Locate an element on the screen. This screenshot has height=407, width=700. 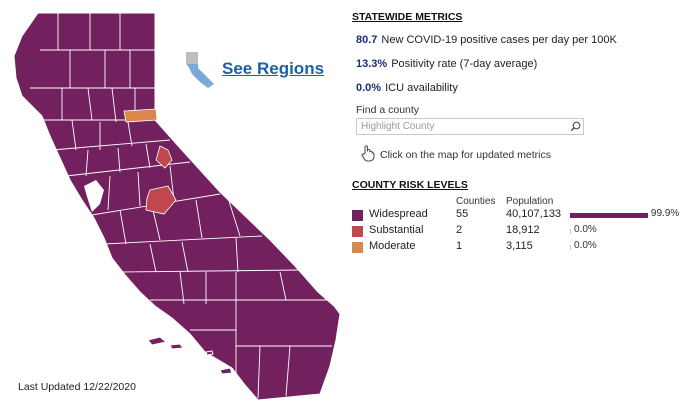
see-regions-label: See Regions is located at coordinates (273, 68).